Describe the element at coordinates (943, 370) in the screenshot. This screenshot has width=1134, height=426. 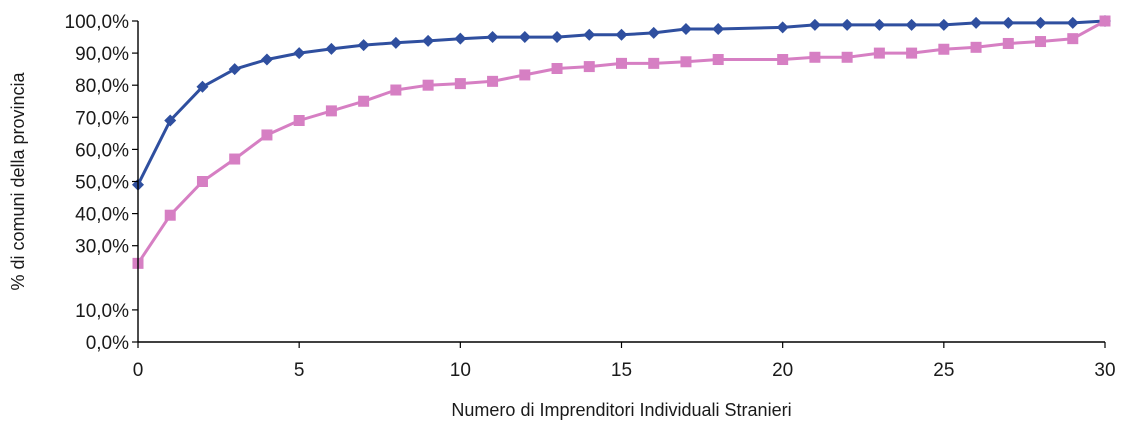
I see `x-tick-label: 25` at that location.